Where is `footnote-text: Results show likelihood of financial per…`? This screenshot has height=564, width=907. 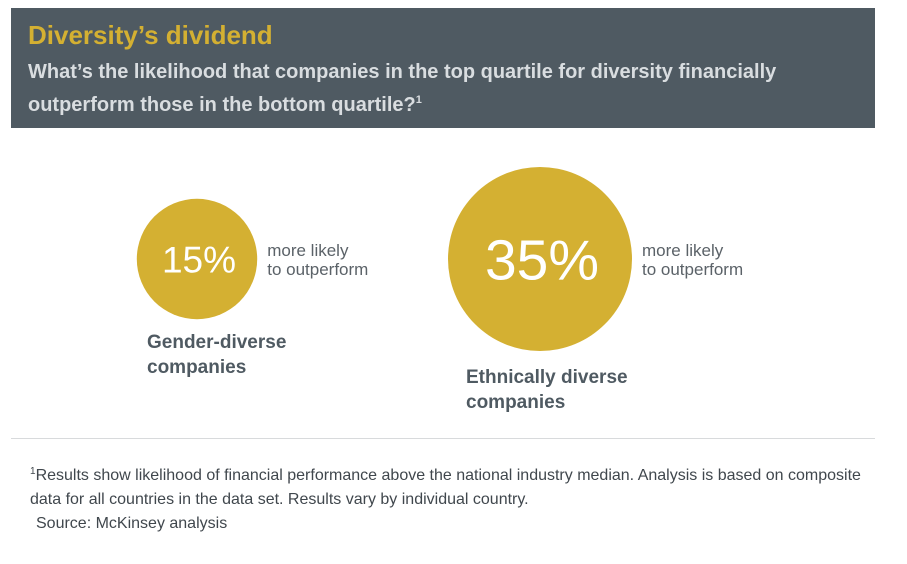
footnote-text: Results show likelihood of financial per… is located at coordinates (445, 487).